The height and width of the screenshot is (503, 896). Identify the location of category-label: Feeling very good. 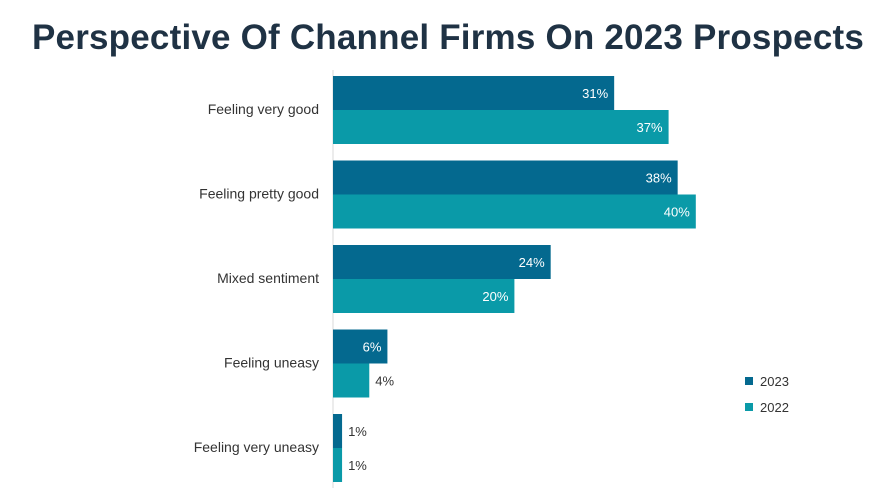
(263, 109).